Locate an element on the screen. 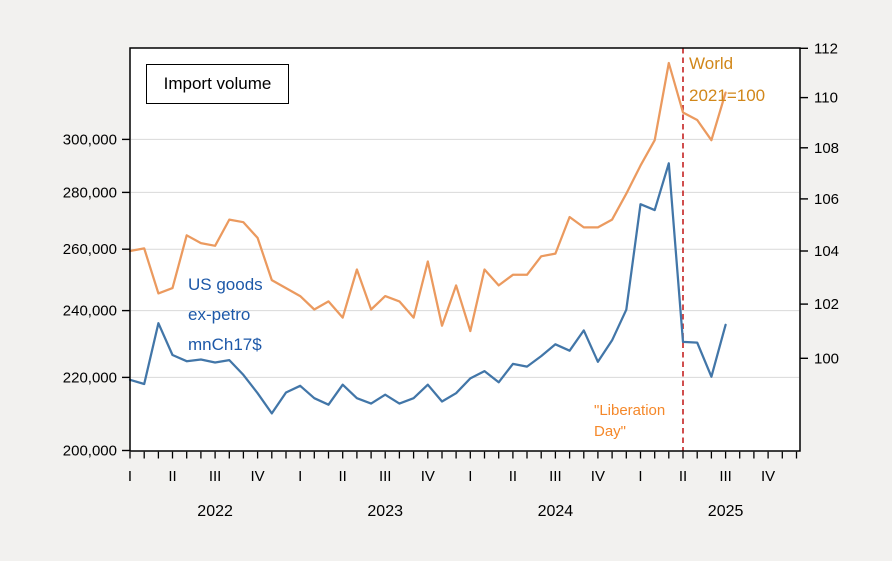 The image size is (892, 561). left-axis-tick-label: 200,000 is located at coordinates (90, 451).